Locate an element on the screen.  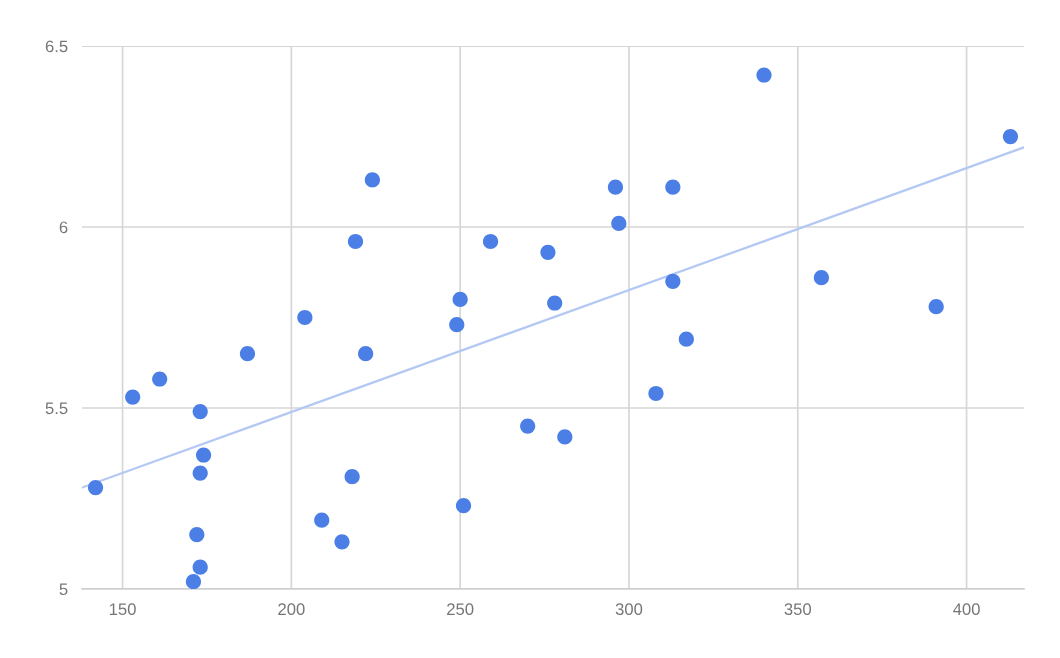
y-tick-label: 5.5 is located at coordinates (56, 408).